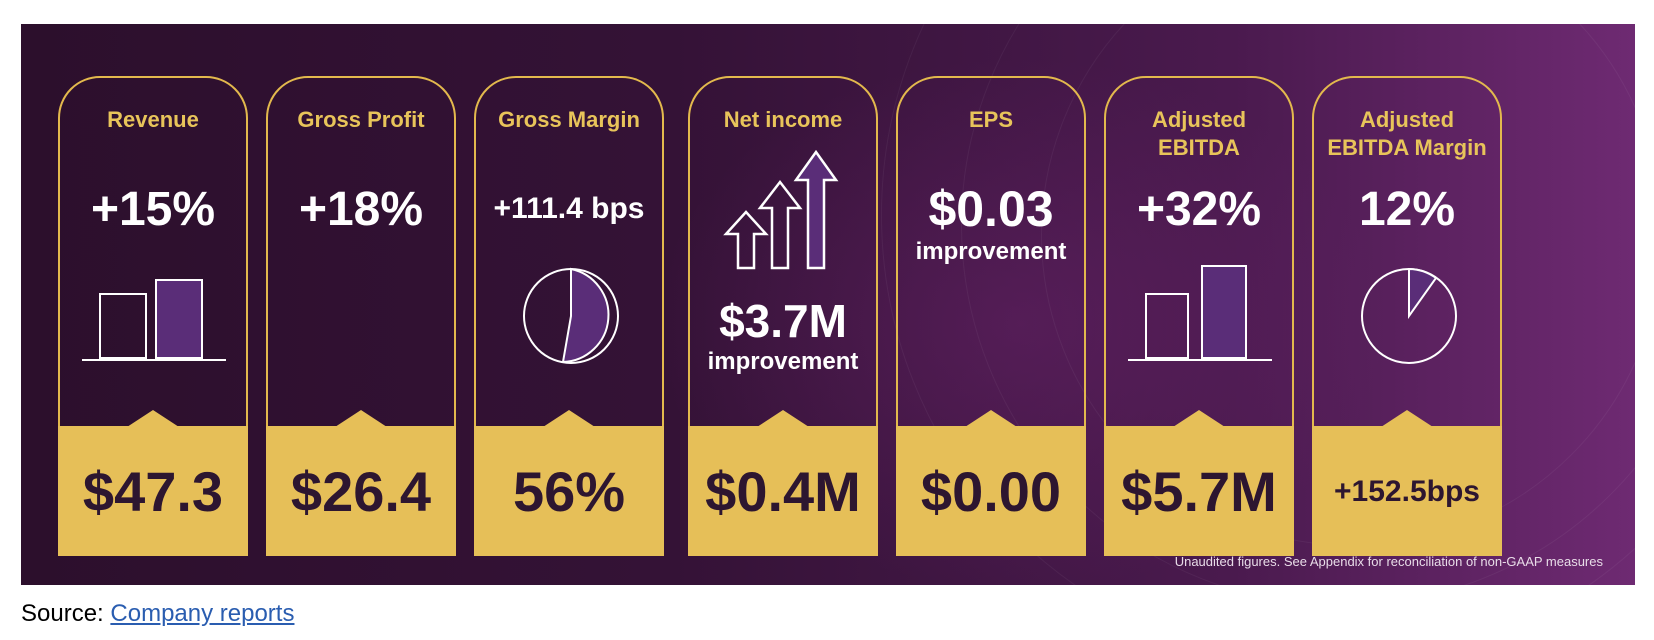 The height and width of the screenshot is (640, 1654). Describe the element at coordinates (783, 321) in the screenshot. I see `card-metric: $3.7M` at that location.